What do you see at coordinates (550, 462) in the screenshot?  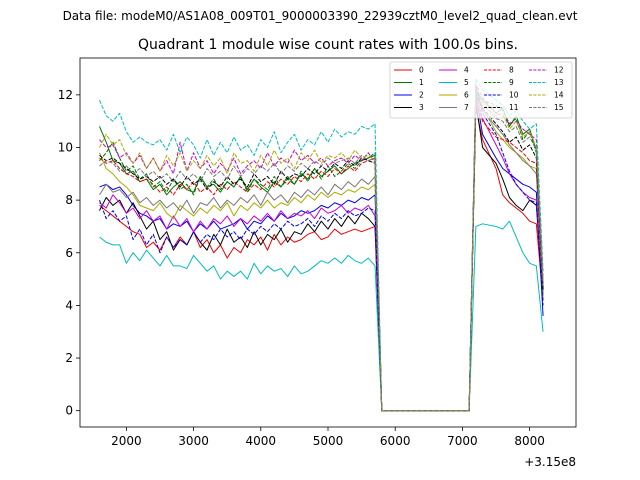 I see `x-axis-offset-label: +3.15e8` at bounding box center [550, 462].